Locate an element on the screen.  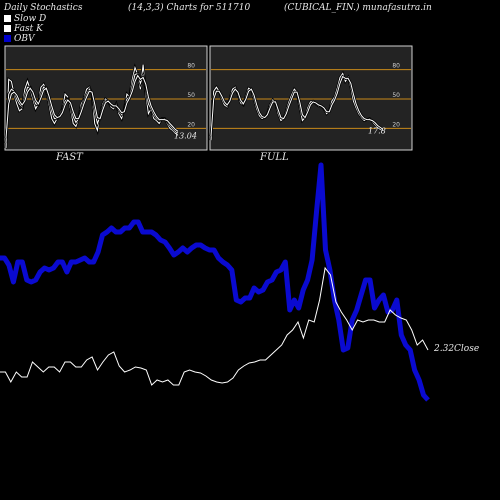
full-ytick-20: 20 is located at coordinates (396, 124).